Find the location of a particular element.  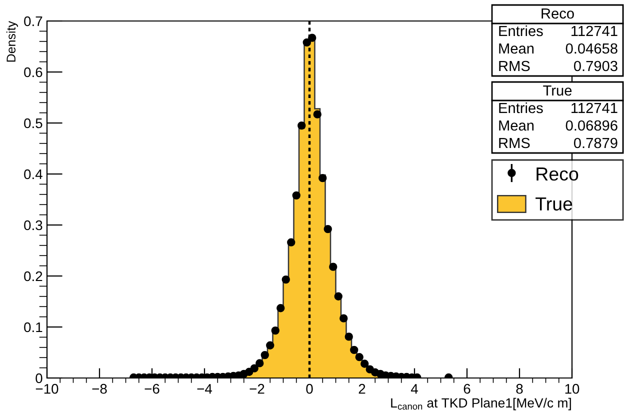

x-tick-label: 0 is located at coordinates (309, 389).